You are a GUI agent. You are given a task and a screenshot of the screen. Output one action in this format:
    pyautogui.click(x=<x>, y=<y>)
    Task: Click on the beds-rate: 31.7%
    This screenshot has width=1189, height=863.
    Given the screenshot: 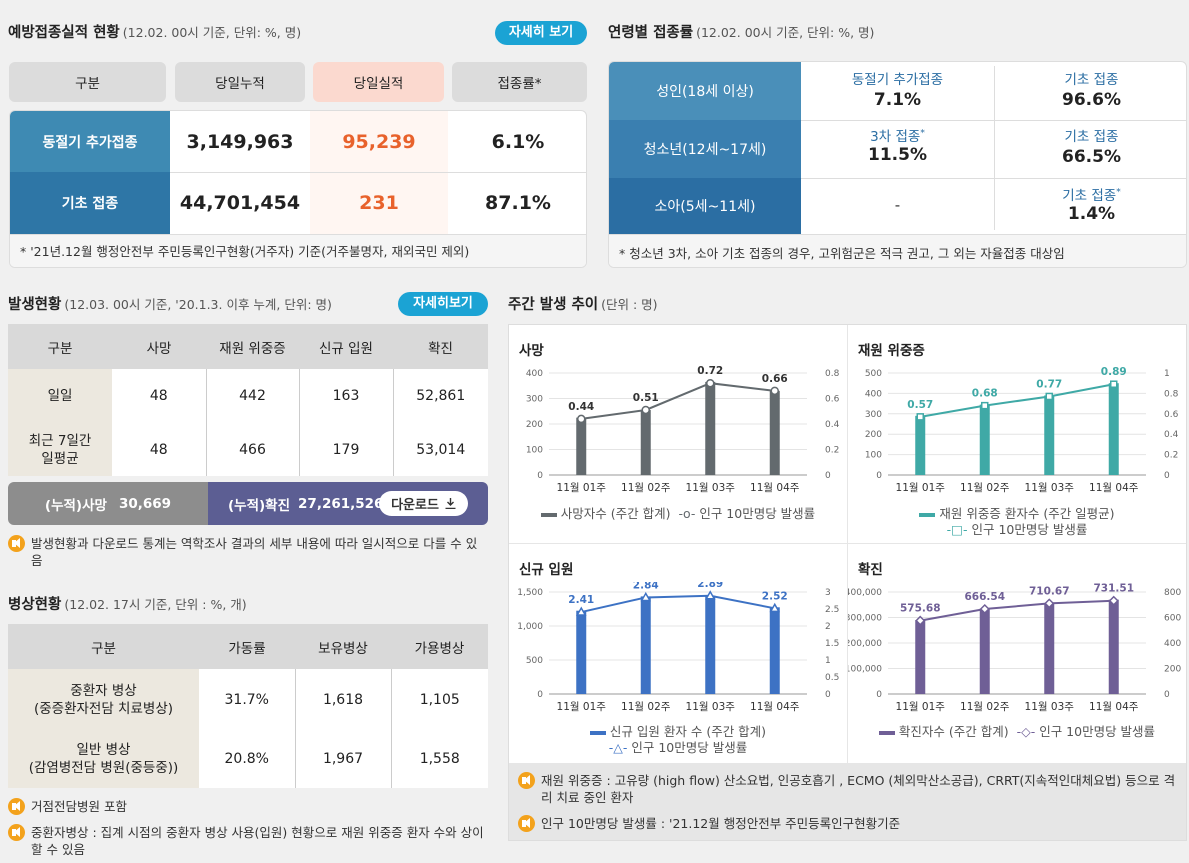 What is the action you would take?
    pyautogui.click(x=247, y=699)
    